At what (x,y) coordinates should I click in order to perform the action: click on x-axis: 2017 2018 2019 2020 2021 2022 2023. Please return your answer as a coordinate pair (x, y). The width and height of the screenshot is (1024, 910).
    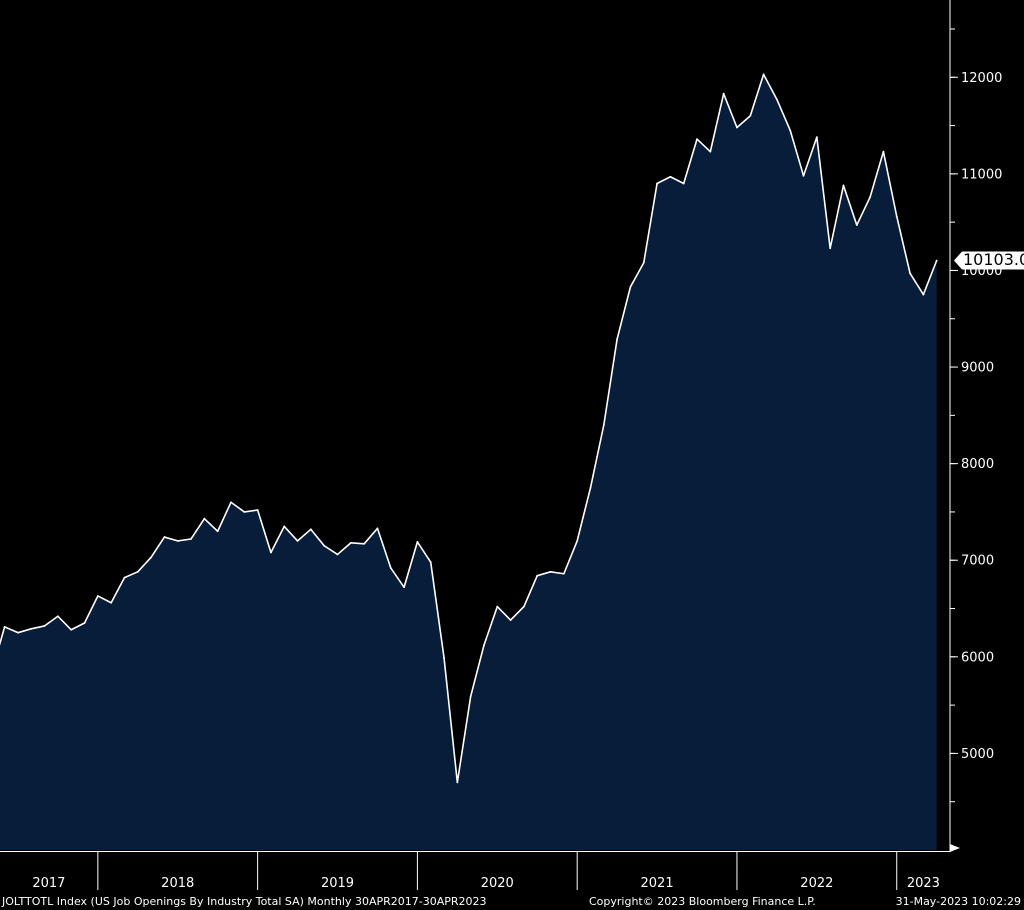
    Looking at the image, I should click on (475, 871).